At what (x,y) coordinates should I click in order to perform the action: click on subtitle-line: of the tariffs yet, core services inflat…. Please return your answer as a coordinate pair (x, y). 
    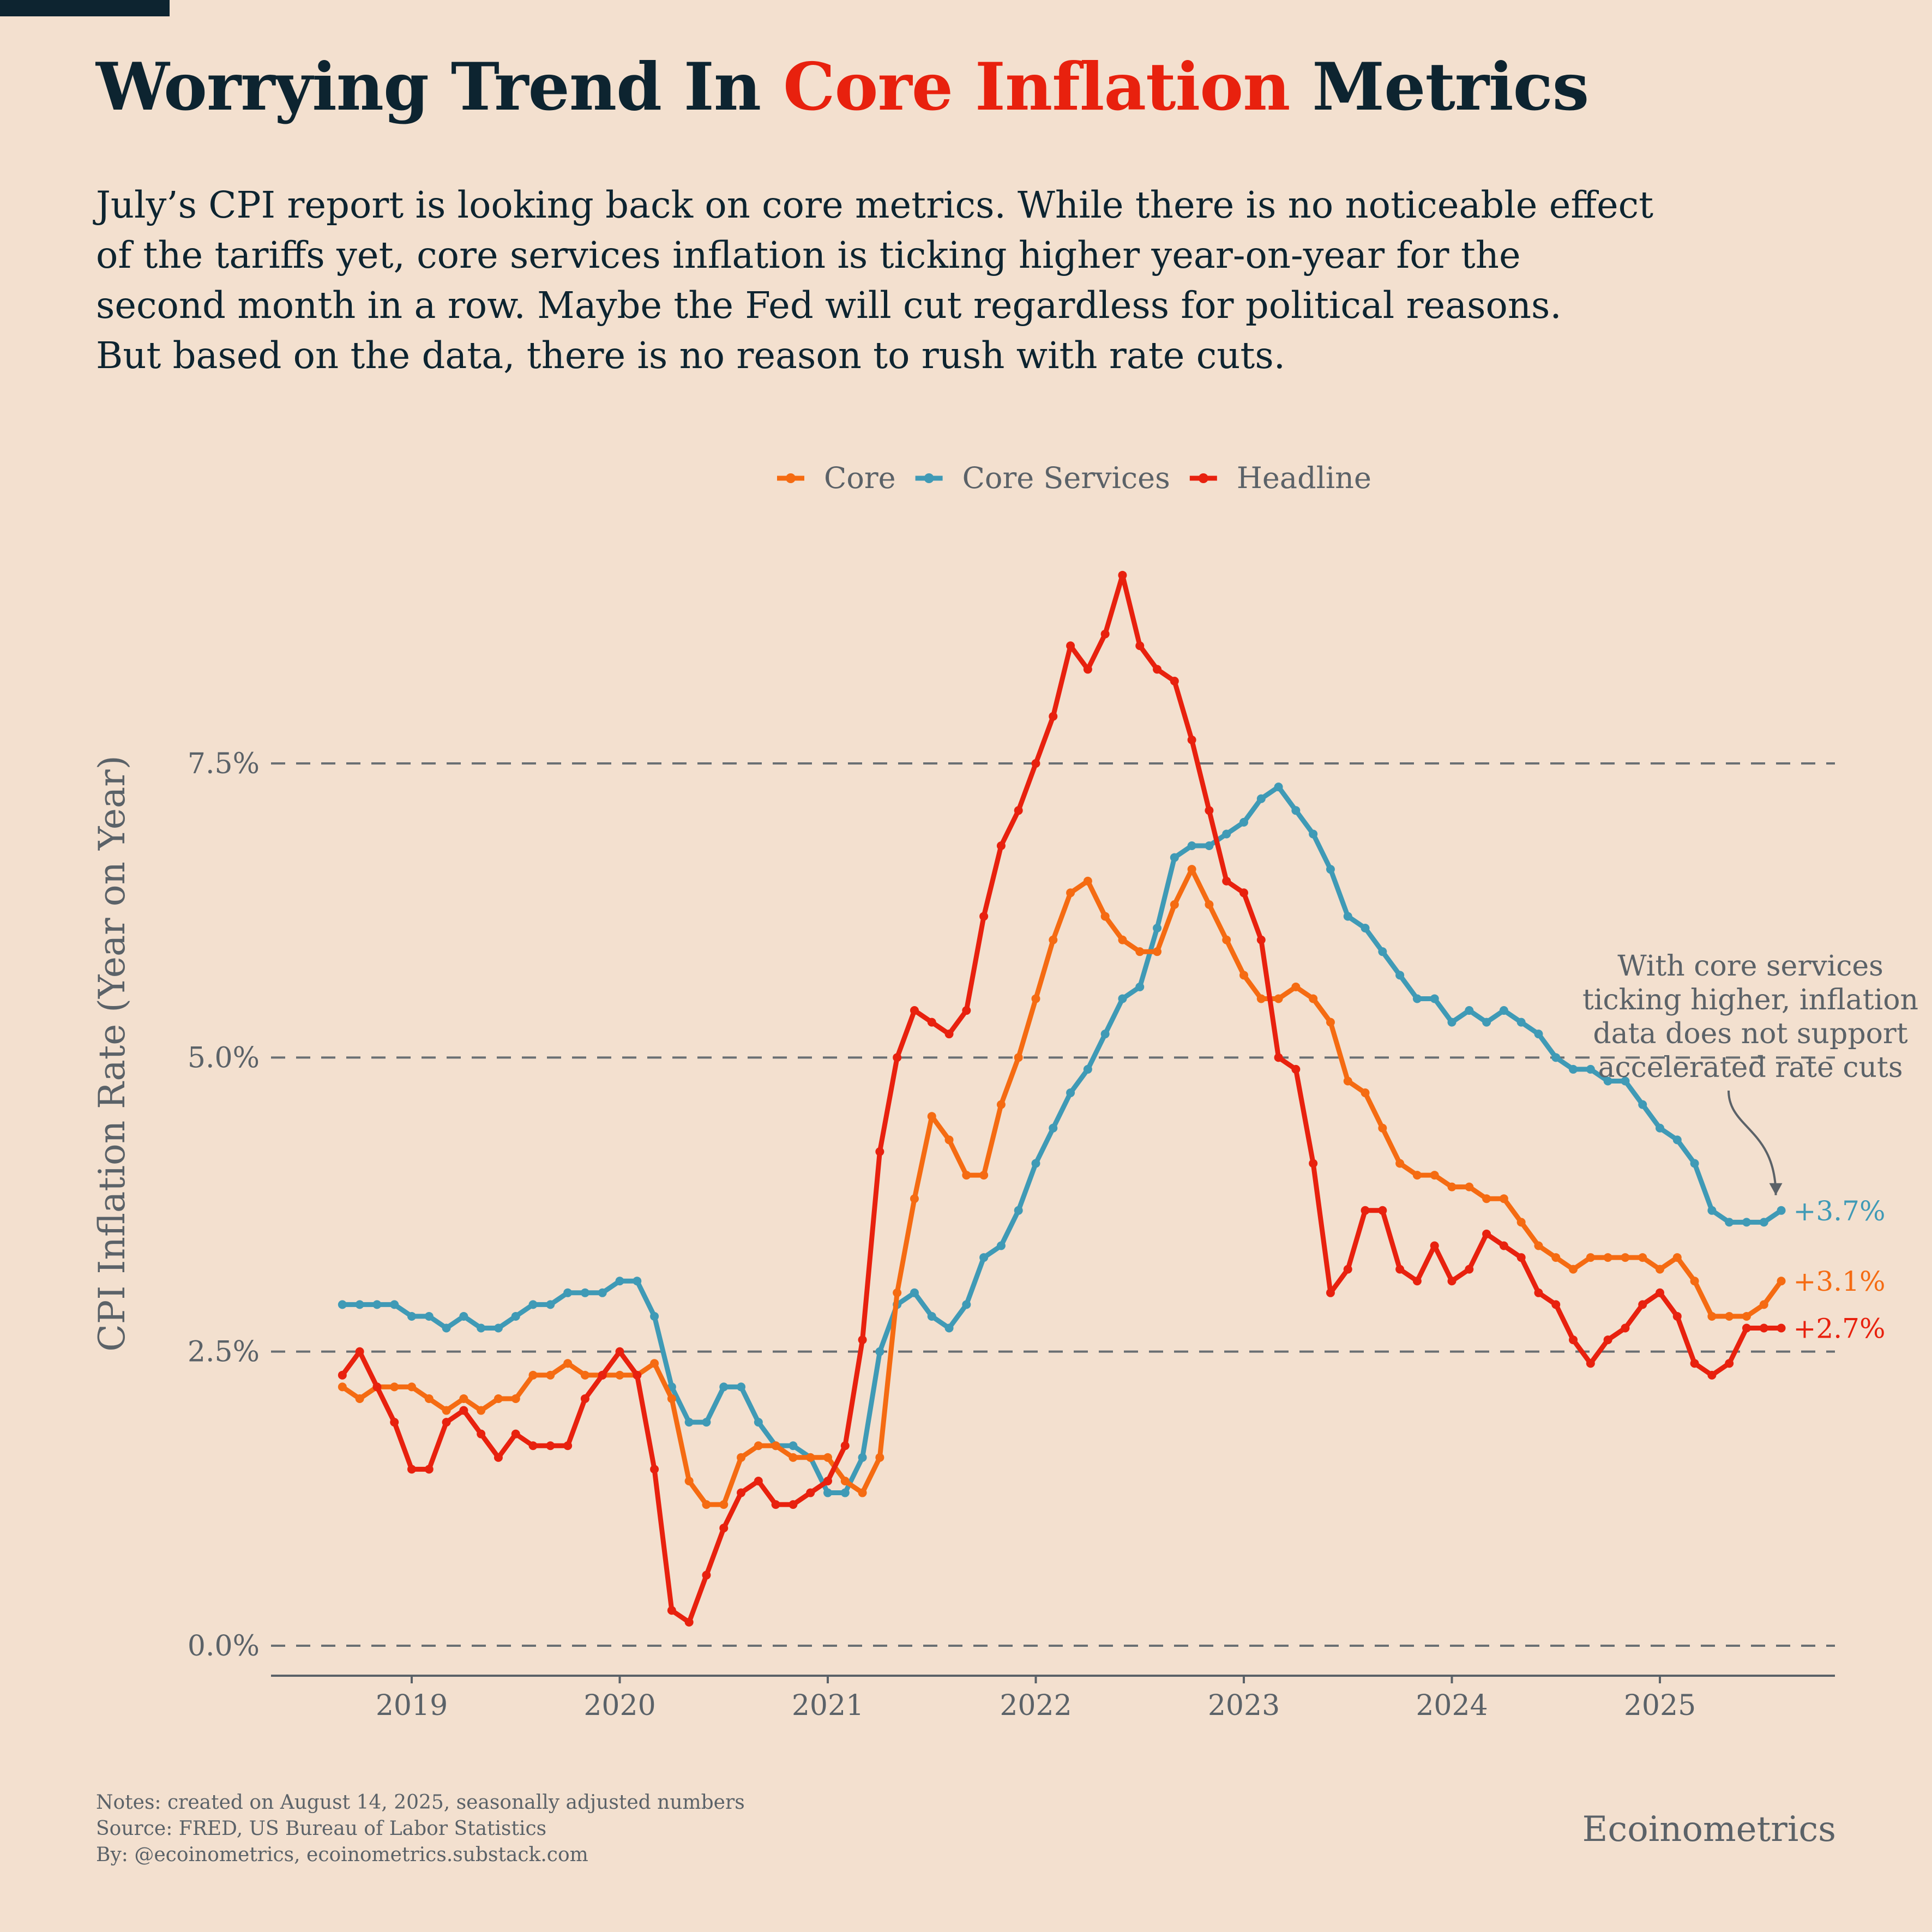
    Looking at the image, I should click on (808, 255).